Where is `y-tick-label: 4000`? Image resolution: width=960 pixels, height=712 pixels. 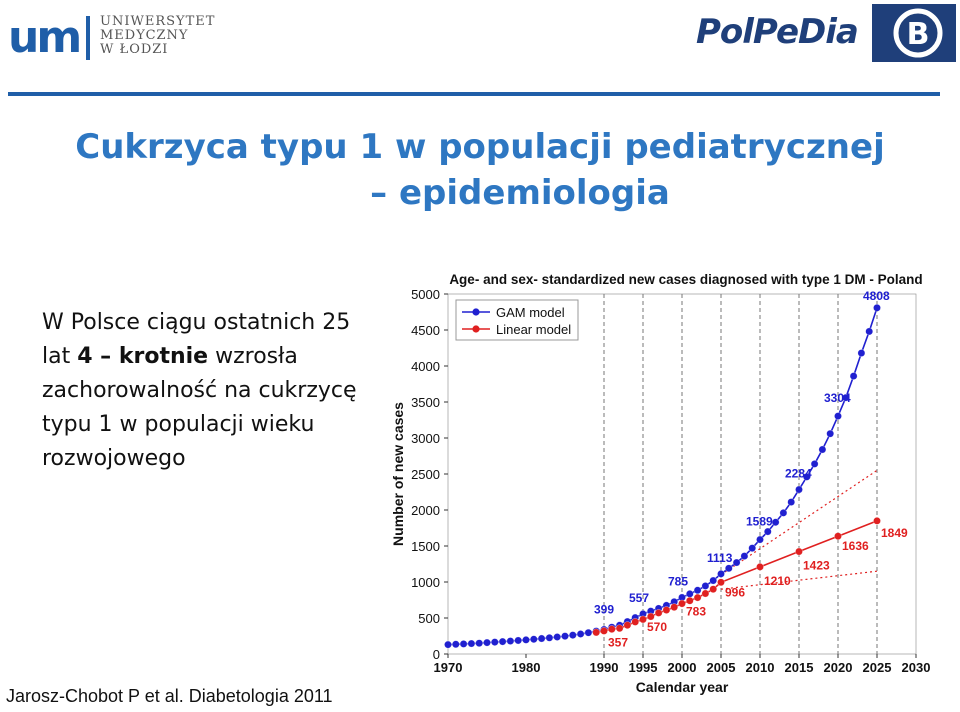 y-tick-label: 4000 is located at coordinates (425, 366).